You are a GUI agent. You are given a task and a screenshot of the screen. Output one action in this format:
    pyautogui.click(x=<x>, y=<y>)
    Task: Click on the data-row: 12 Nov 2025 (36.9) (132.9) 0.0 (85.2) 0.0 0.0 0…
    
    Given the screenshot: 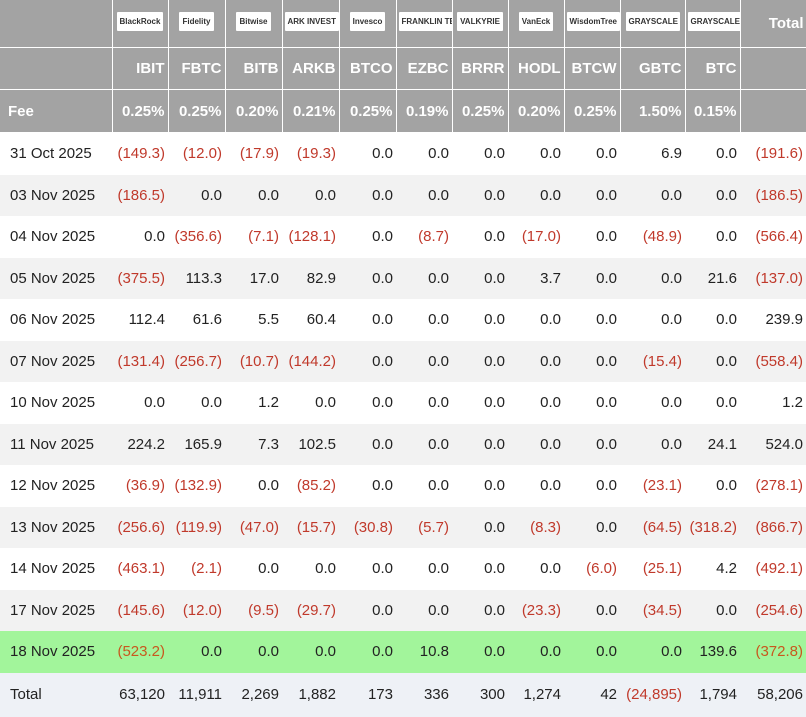 What is the action you would take?
    pyautogui.click(x=403, y=486)
    